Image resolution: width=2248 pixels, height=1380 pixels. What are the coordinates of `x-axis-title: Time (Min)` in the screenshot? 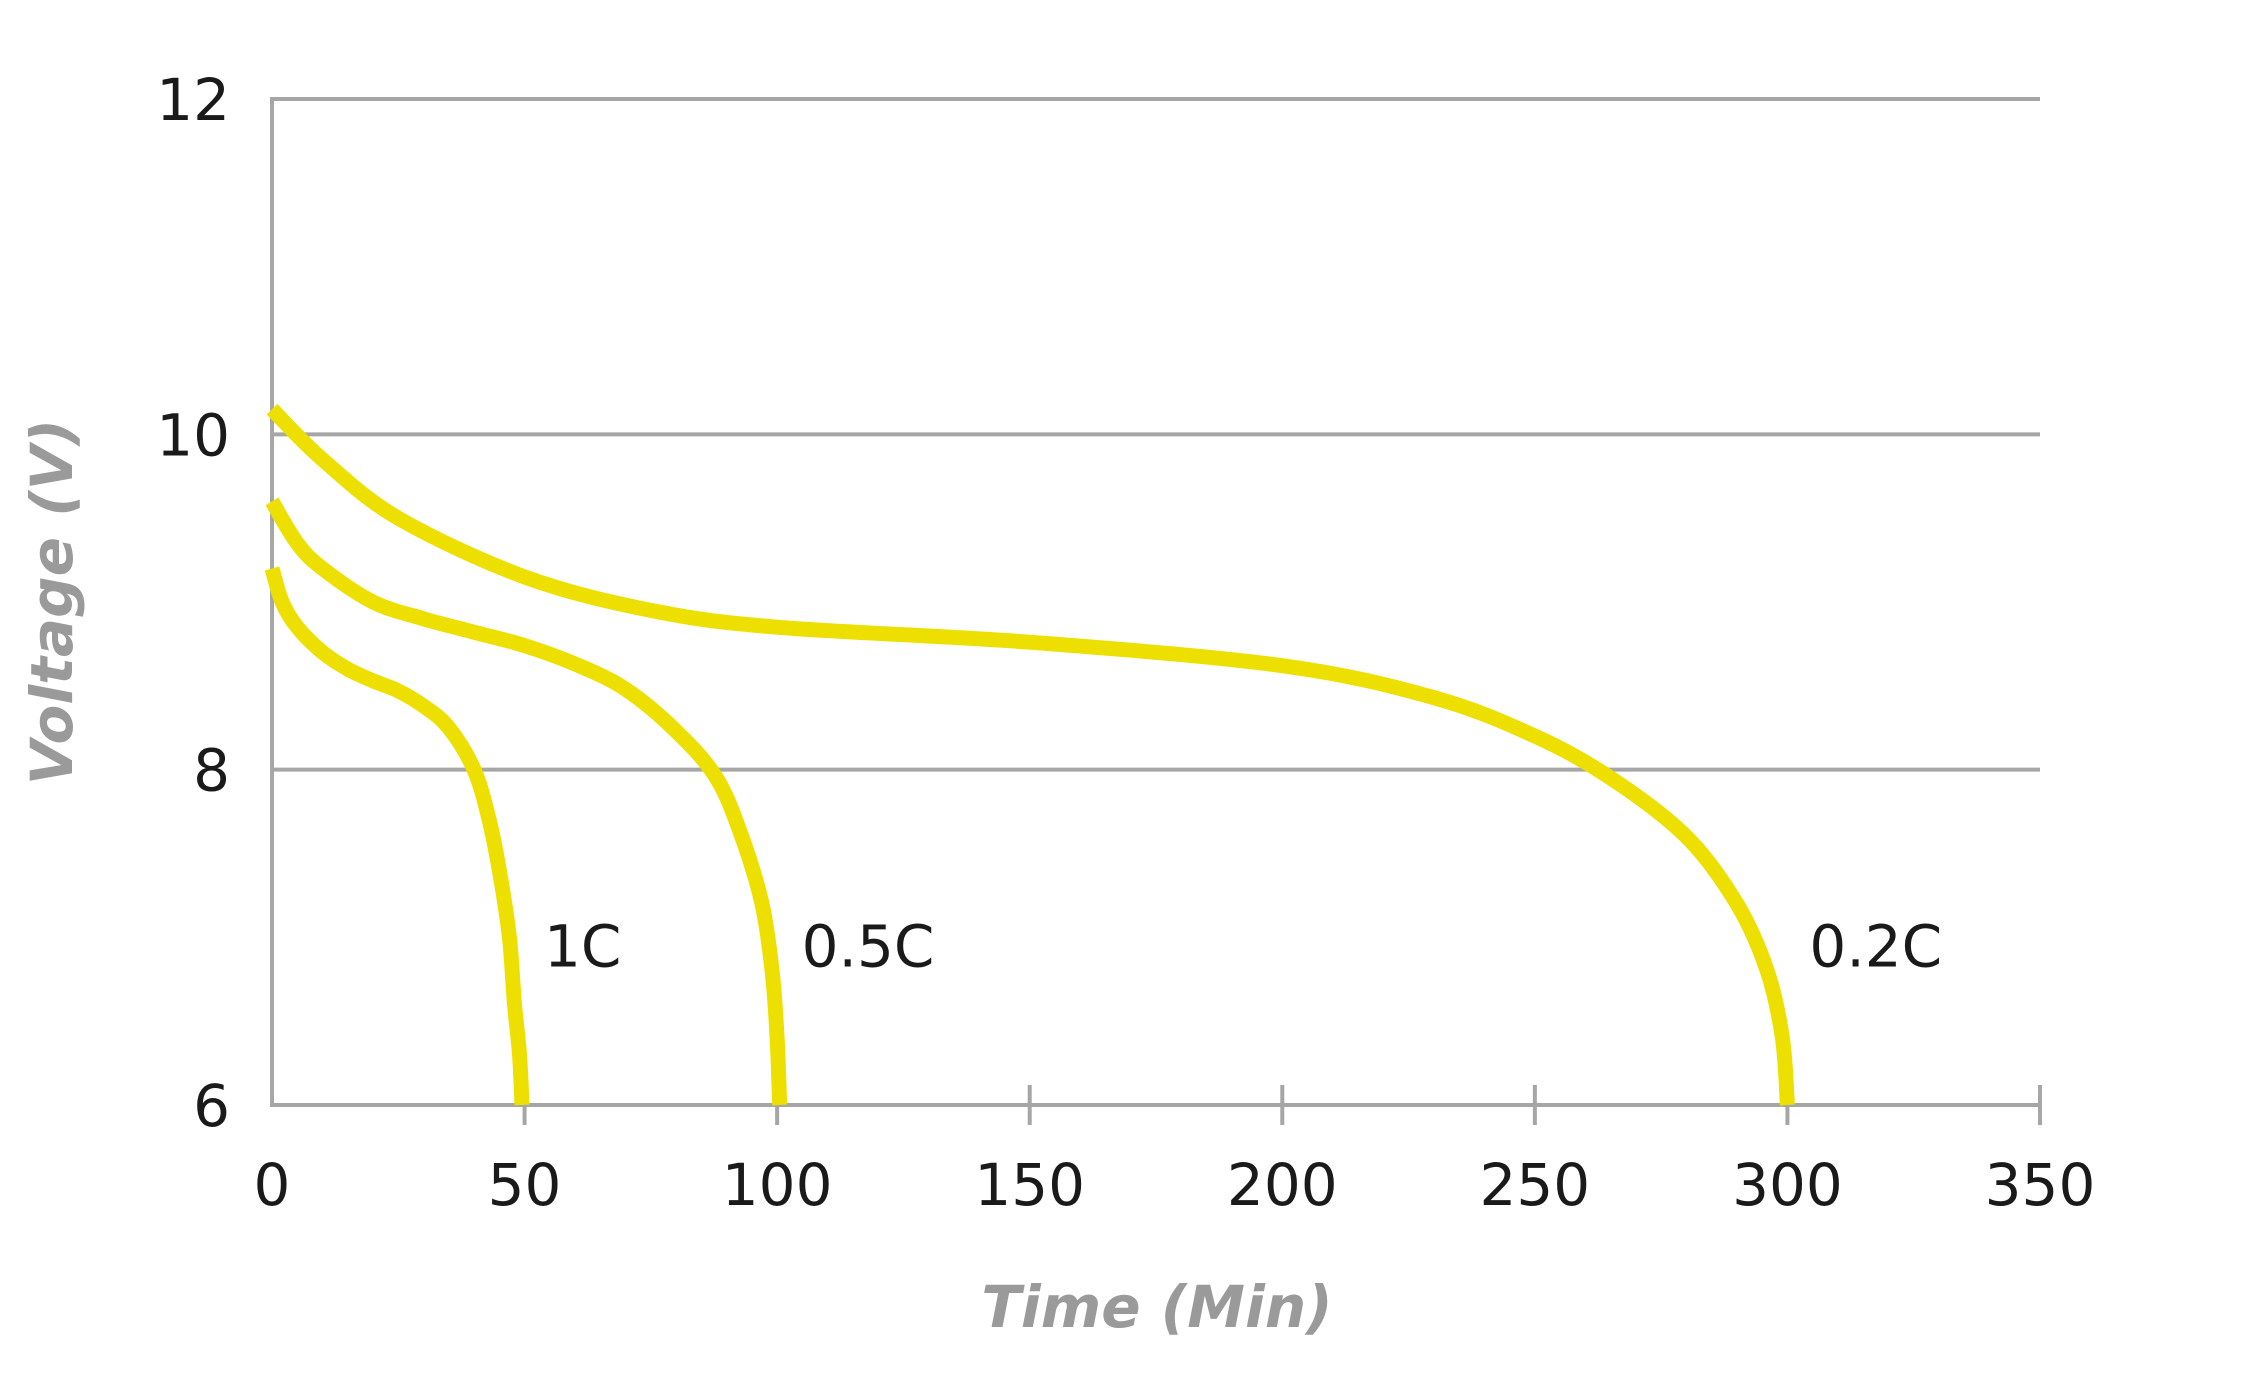 It's located at (1156, 1307).